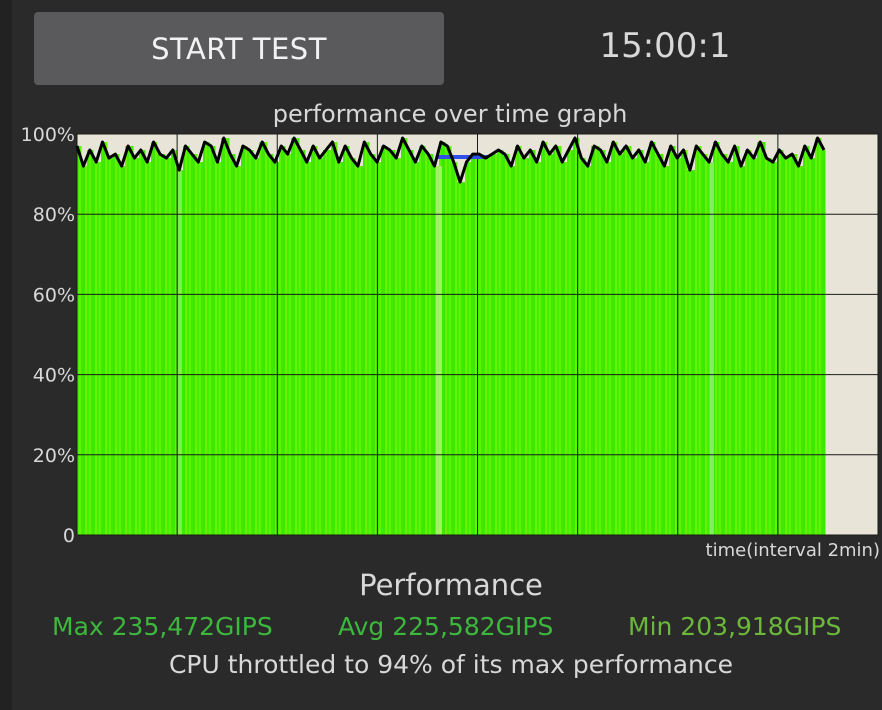 Image resolution: width=882 pixels, height=710 pixels. I want to click on y-tick-label: 60%, so click(54, 295).